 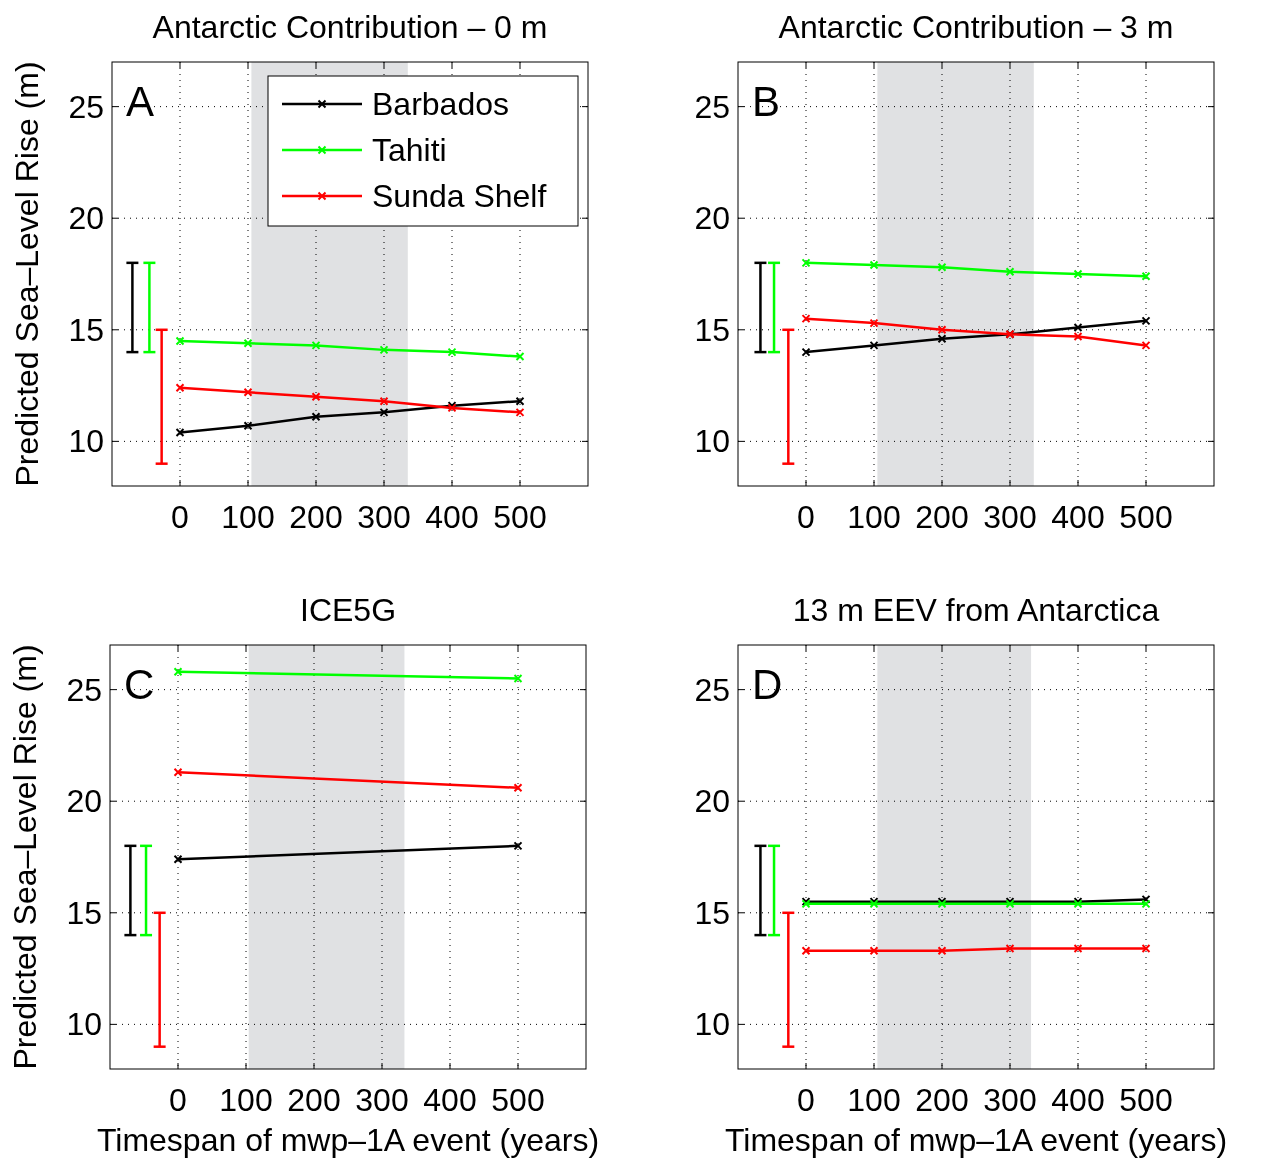 What do you see at coordinates (140, 101) in the screenshot?
I see `annotation: A` at bounding box center [140, 101].